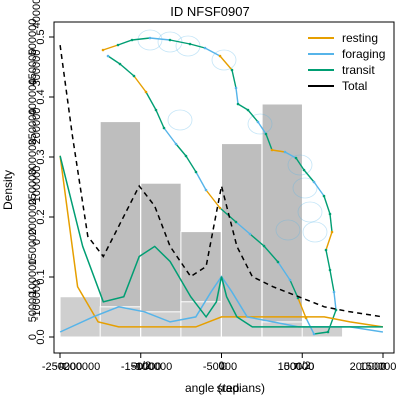 Image resolution: width=407 pixels, height=407 pixels. Describe the element at coordinates (224, 367) in the screenshot. I see `x-tick-label-step: 0` at that location.